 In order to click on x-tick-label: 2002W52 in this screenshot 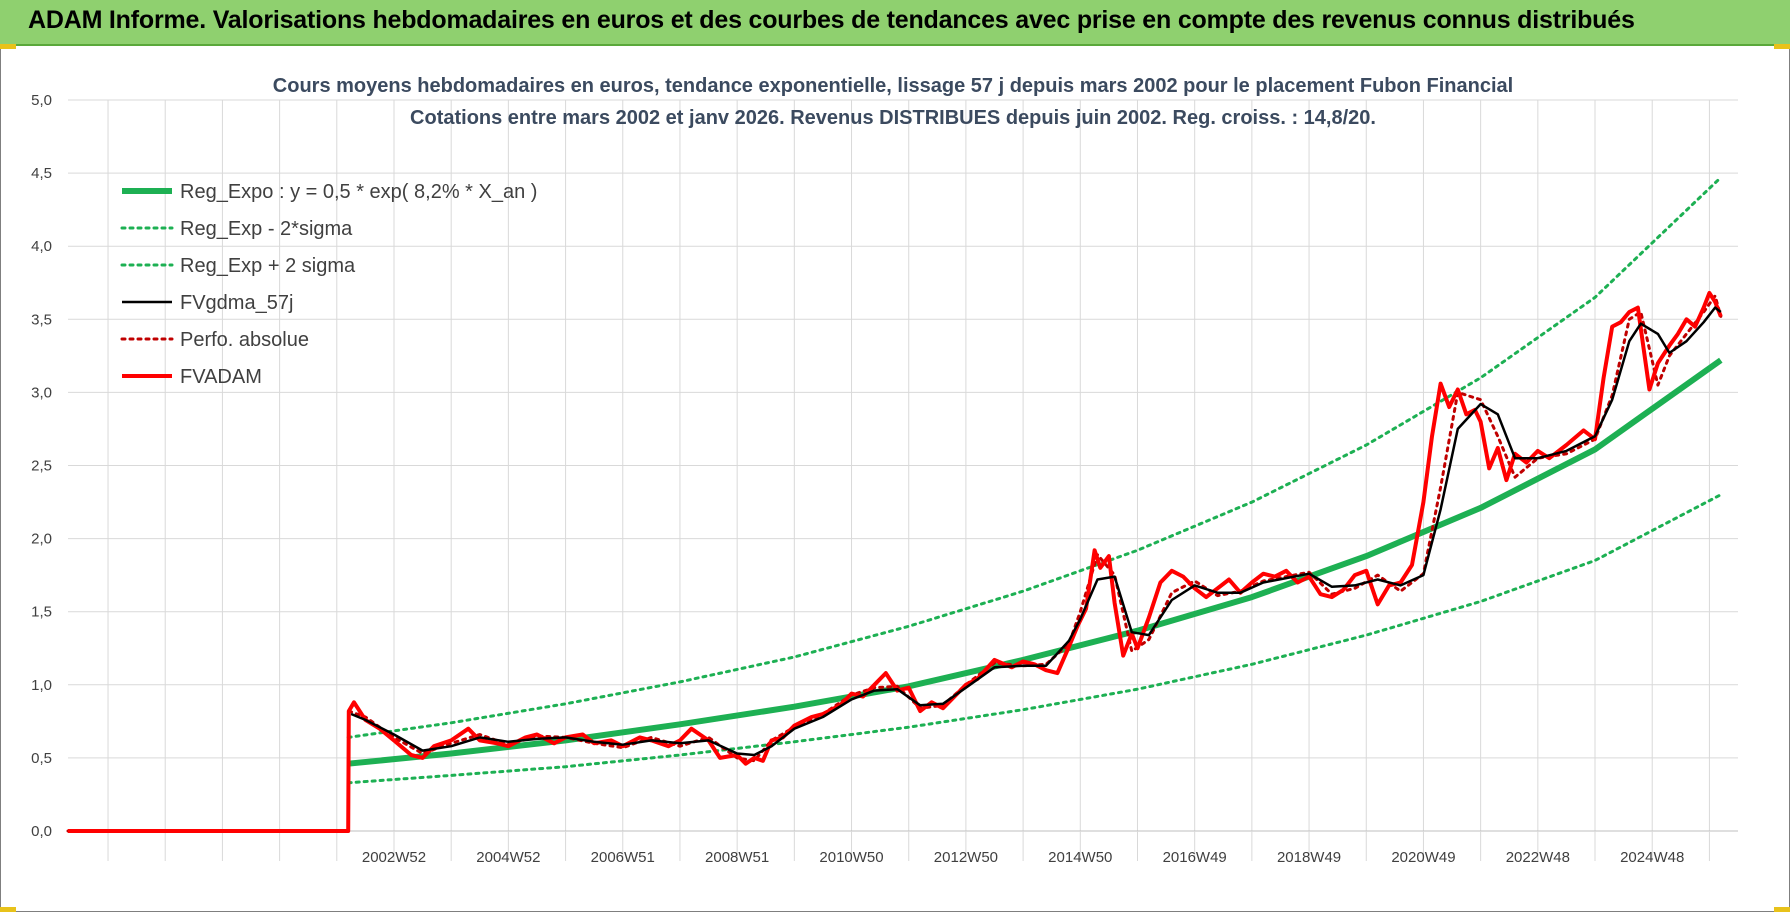, I will do `click(394, 857)`.